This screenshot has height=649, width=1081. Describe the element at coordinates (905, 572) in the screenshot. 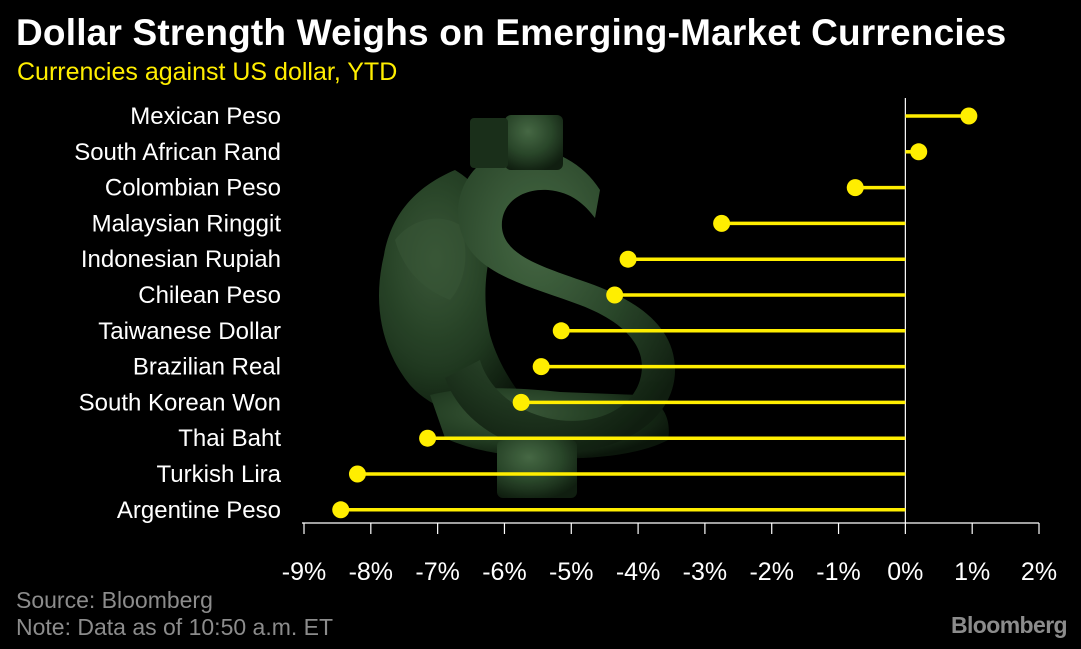

I see `x-tick-label: 0%` at that location.